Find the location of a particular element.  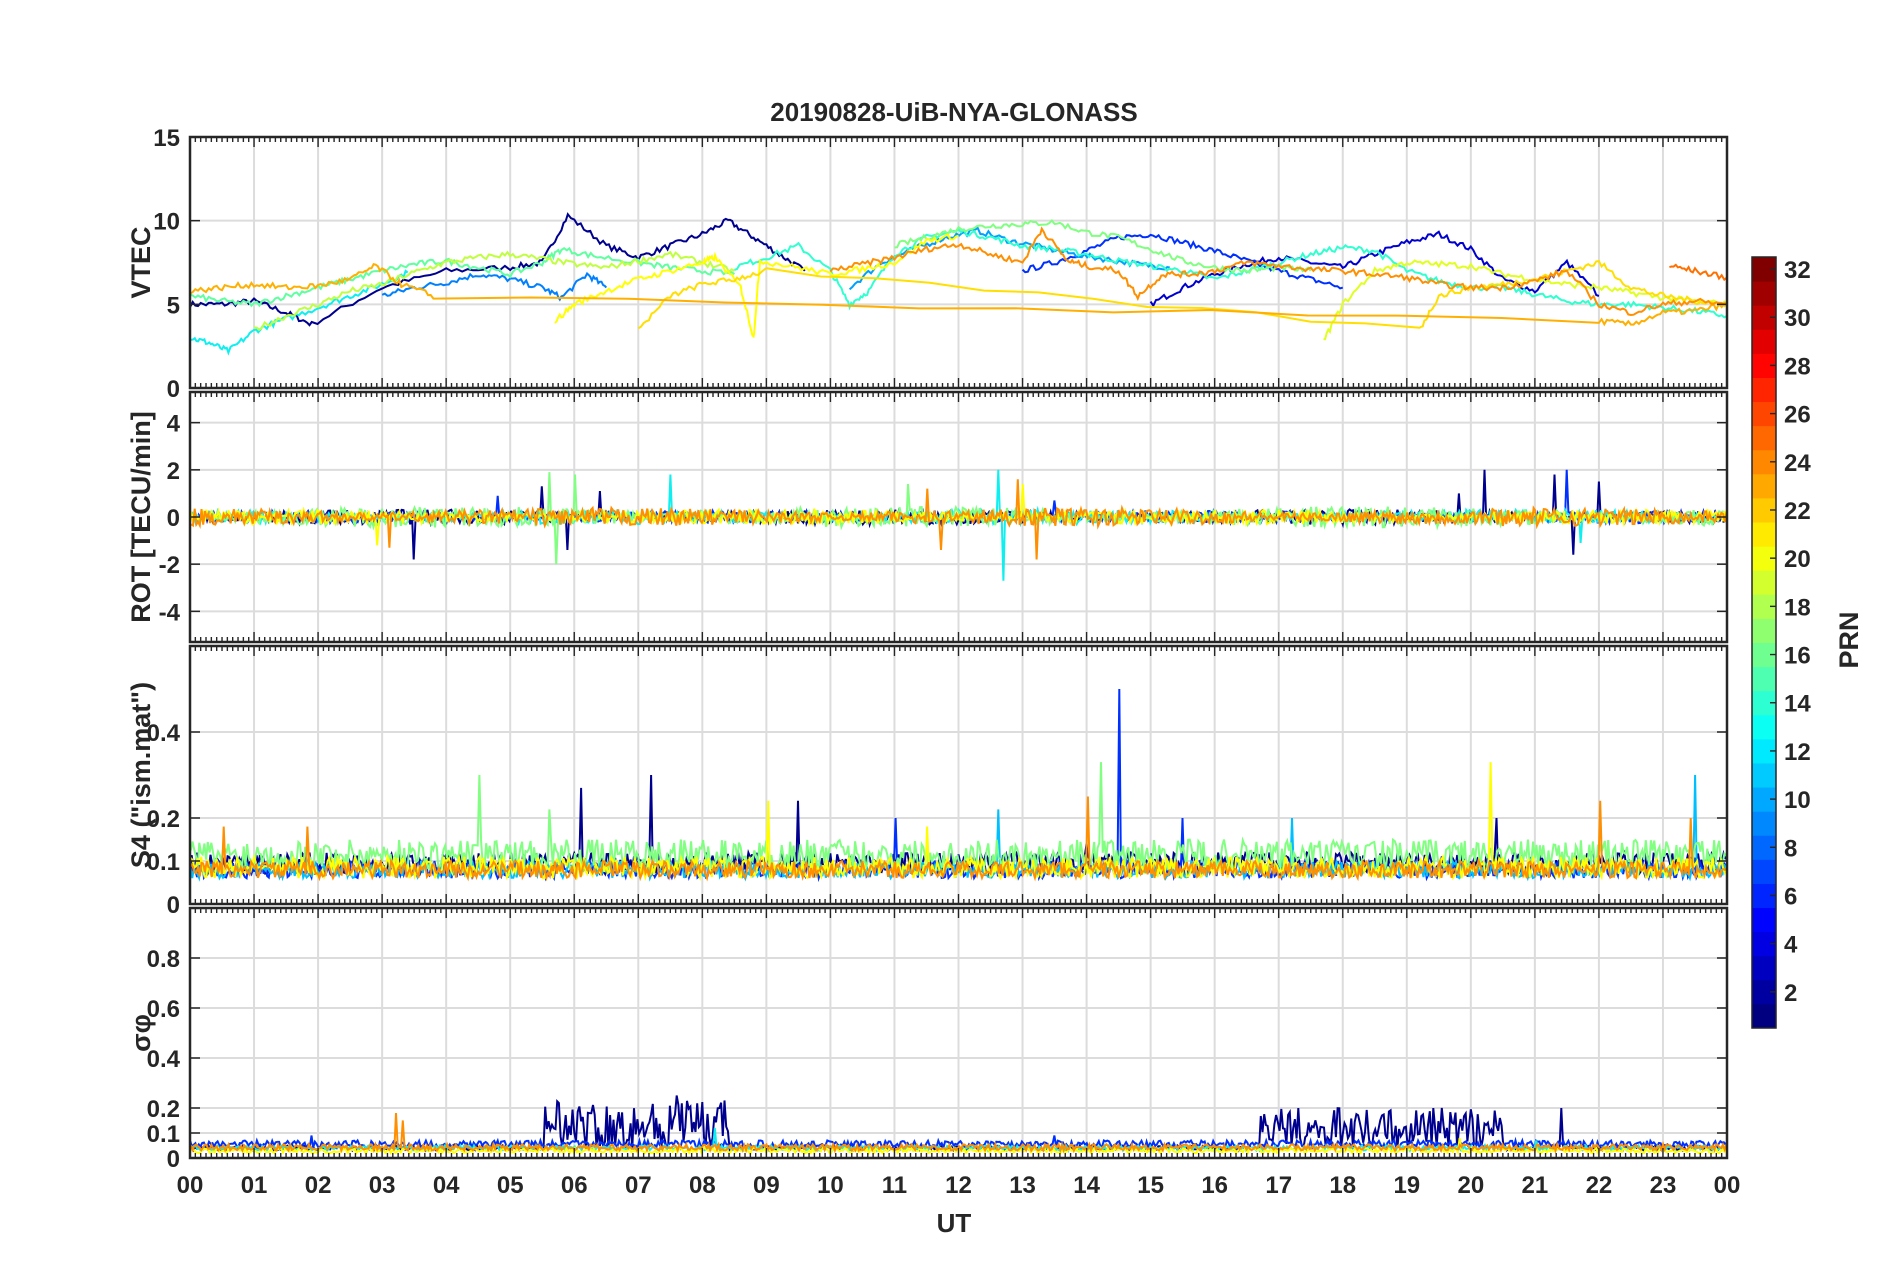

x-tick-label: 04 is located at coordinates (446, 1185).